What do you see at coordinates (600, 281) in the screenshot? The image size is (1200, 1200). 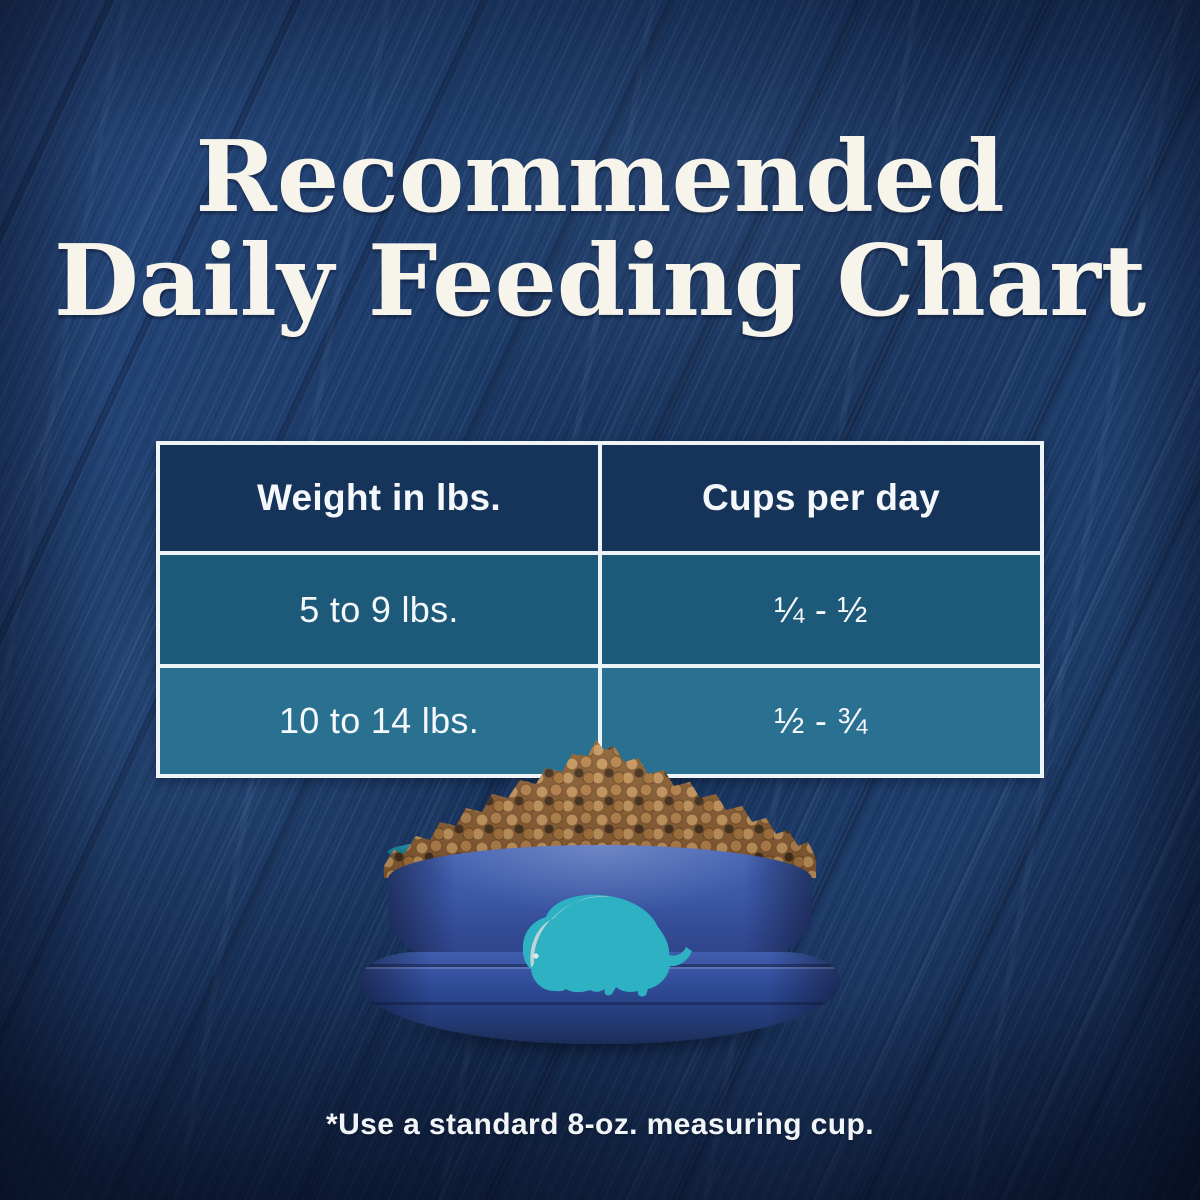 I see `page-title-line2: Daily Feeding Chart` at bounding box center [600, 281].